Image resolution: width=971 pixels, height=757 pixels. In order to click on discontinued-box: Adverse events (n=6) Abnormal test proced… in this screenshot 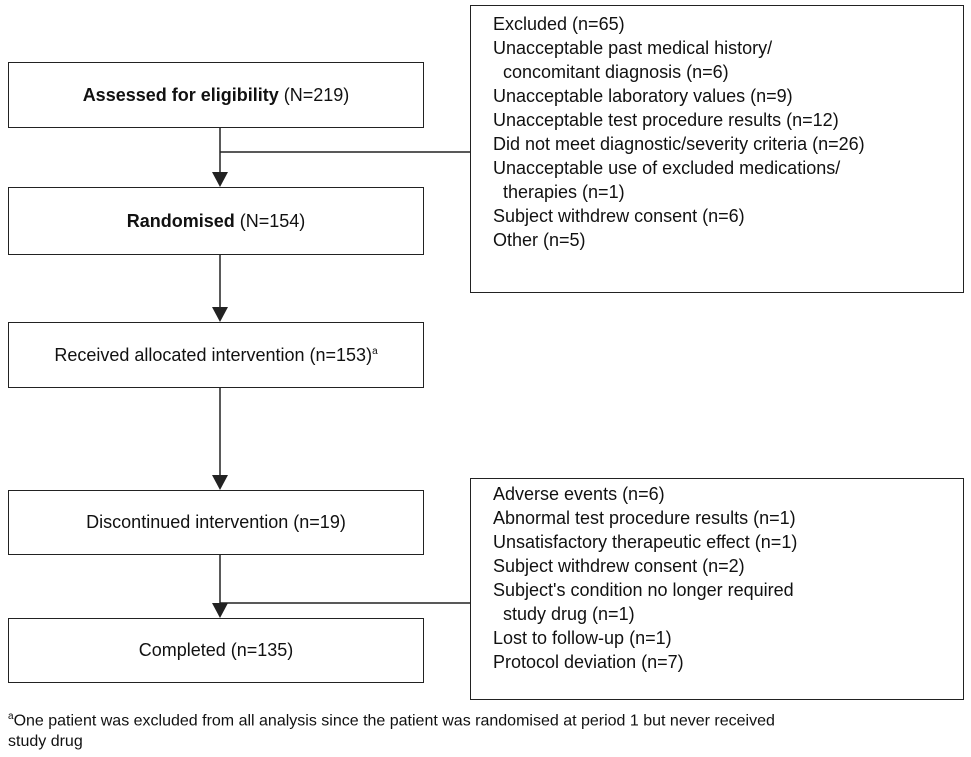, I will do `click(717, 589)`.